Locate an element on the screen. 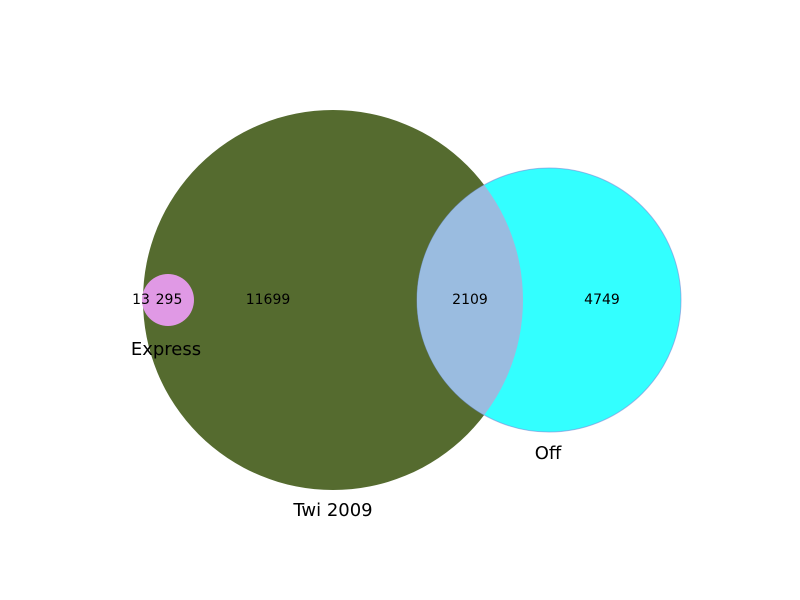 This screenshot has height=600, width=800. intersection-twi-off is located at coordinates (470, 300).